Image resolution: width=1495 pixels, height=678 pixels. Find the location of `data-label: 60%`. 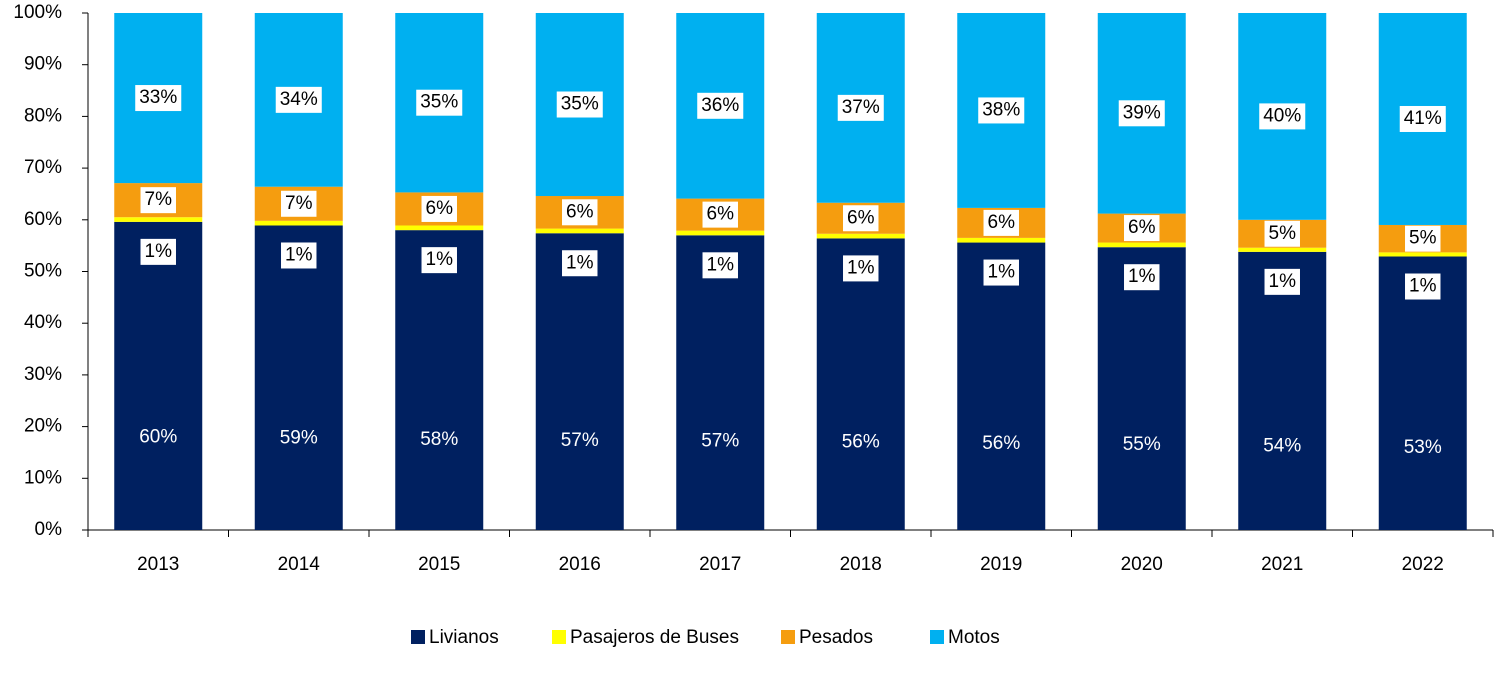

data-label: 60% is located at coordinates (158, 437).